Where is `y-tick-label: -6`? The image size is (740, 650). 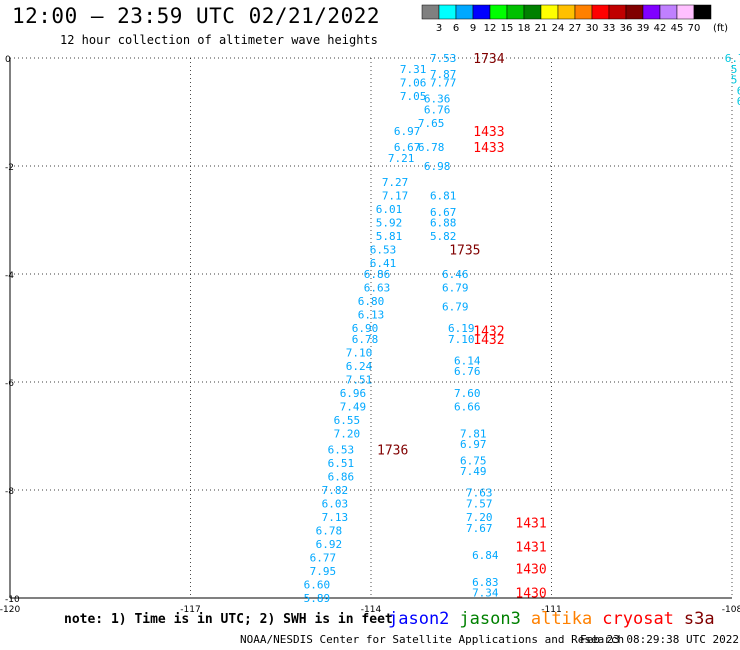 y-tick-label: -6 is located at coordinates (9, 384).